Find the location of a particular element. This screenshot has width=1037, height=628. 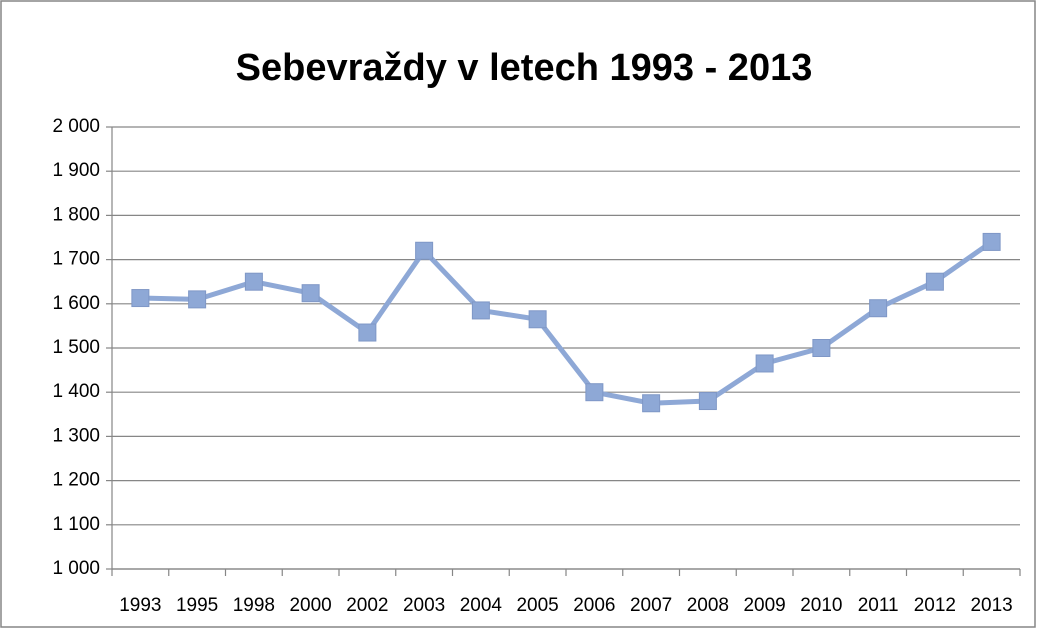

x-tick-label: 2004 is located at coordinates (481, 605).